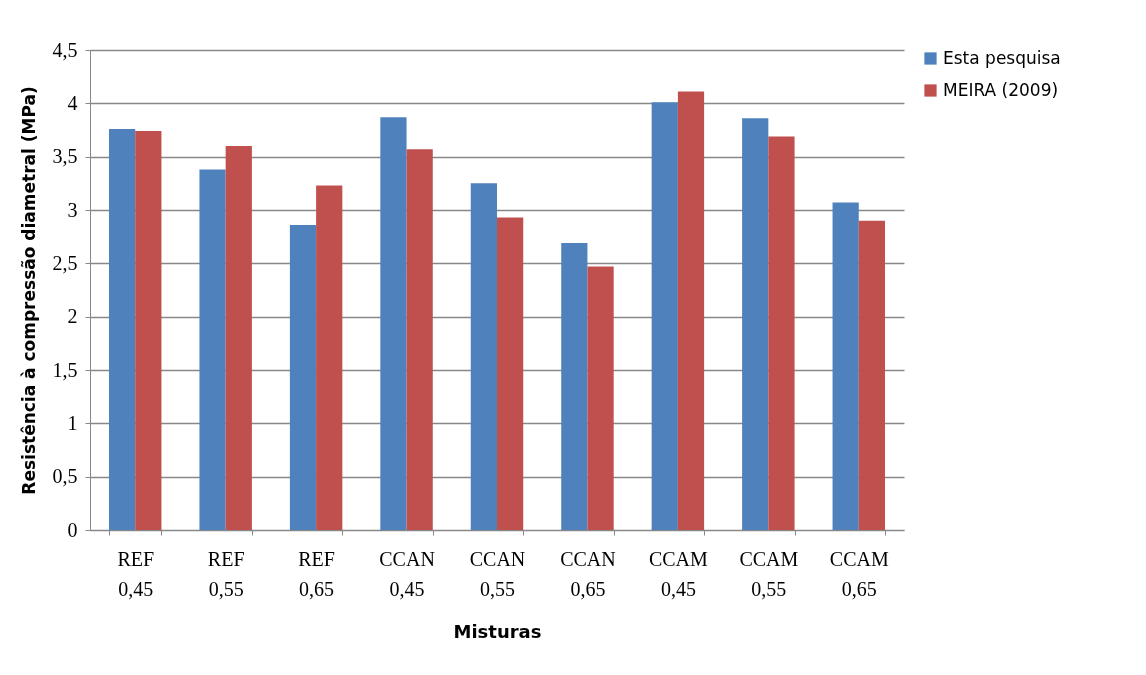  Describe the element at coordinates (316, 573) in the screenshot. I see `x-tick-label: REF 0,65` at that location.